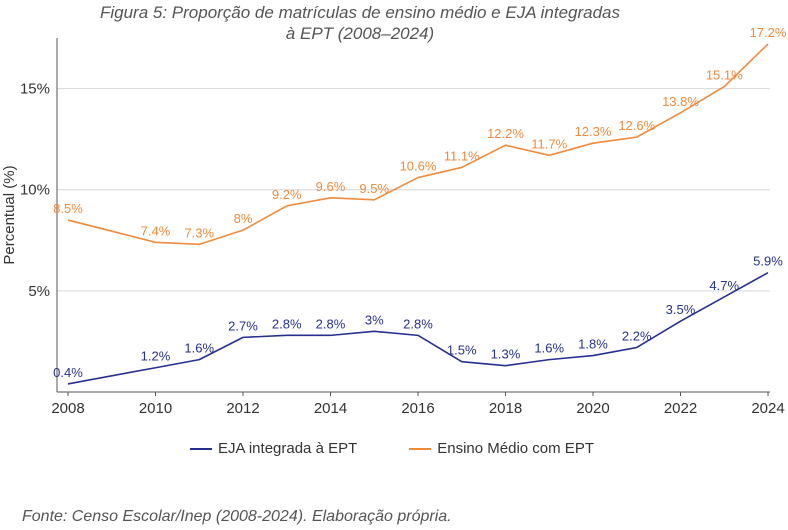 The height and width of the screenshot is (530, 788). Describe the element at coordinates (199, 232) in the screenshot. I see `data-label: 7.3%` at that location.